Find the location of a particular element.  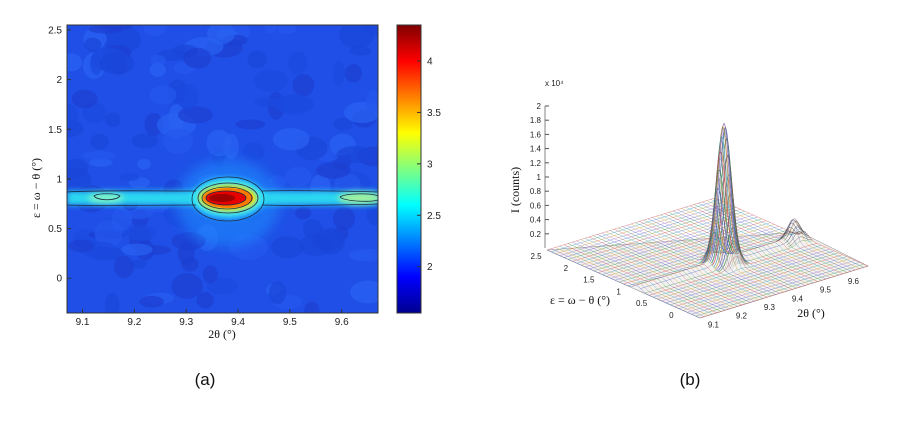

surface-y-ticks: 0 0.5 1 1.5 2 2.5 is located at coordinates (603, 286).